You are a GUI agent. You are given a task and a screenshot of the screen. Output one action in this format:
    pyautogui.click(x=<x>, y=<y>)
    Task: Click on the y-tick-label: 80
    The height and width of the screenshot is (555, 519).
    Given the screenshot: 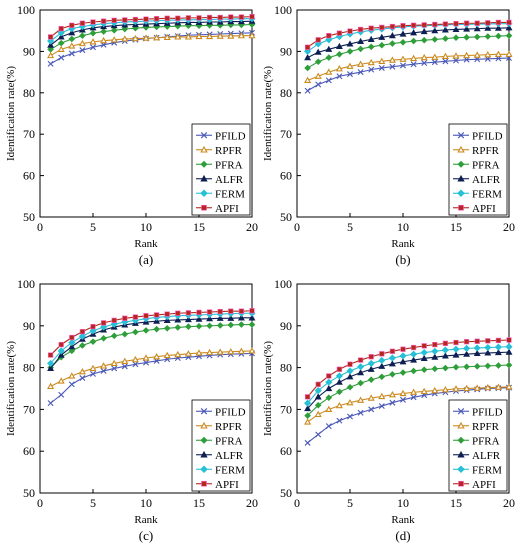 What is the action you would take?
    pyautogui.click(x=286, y=93)
    